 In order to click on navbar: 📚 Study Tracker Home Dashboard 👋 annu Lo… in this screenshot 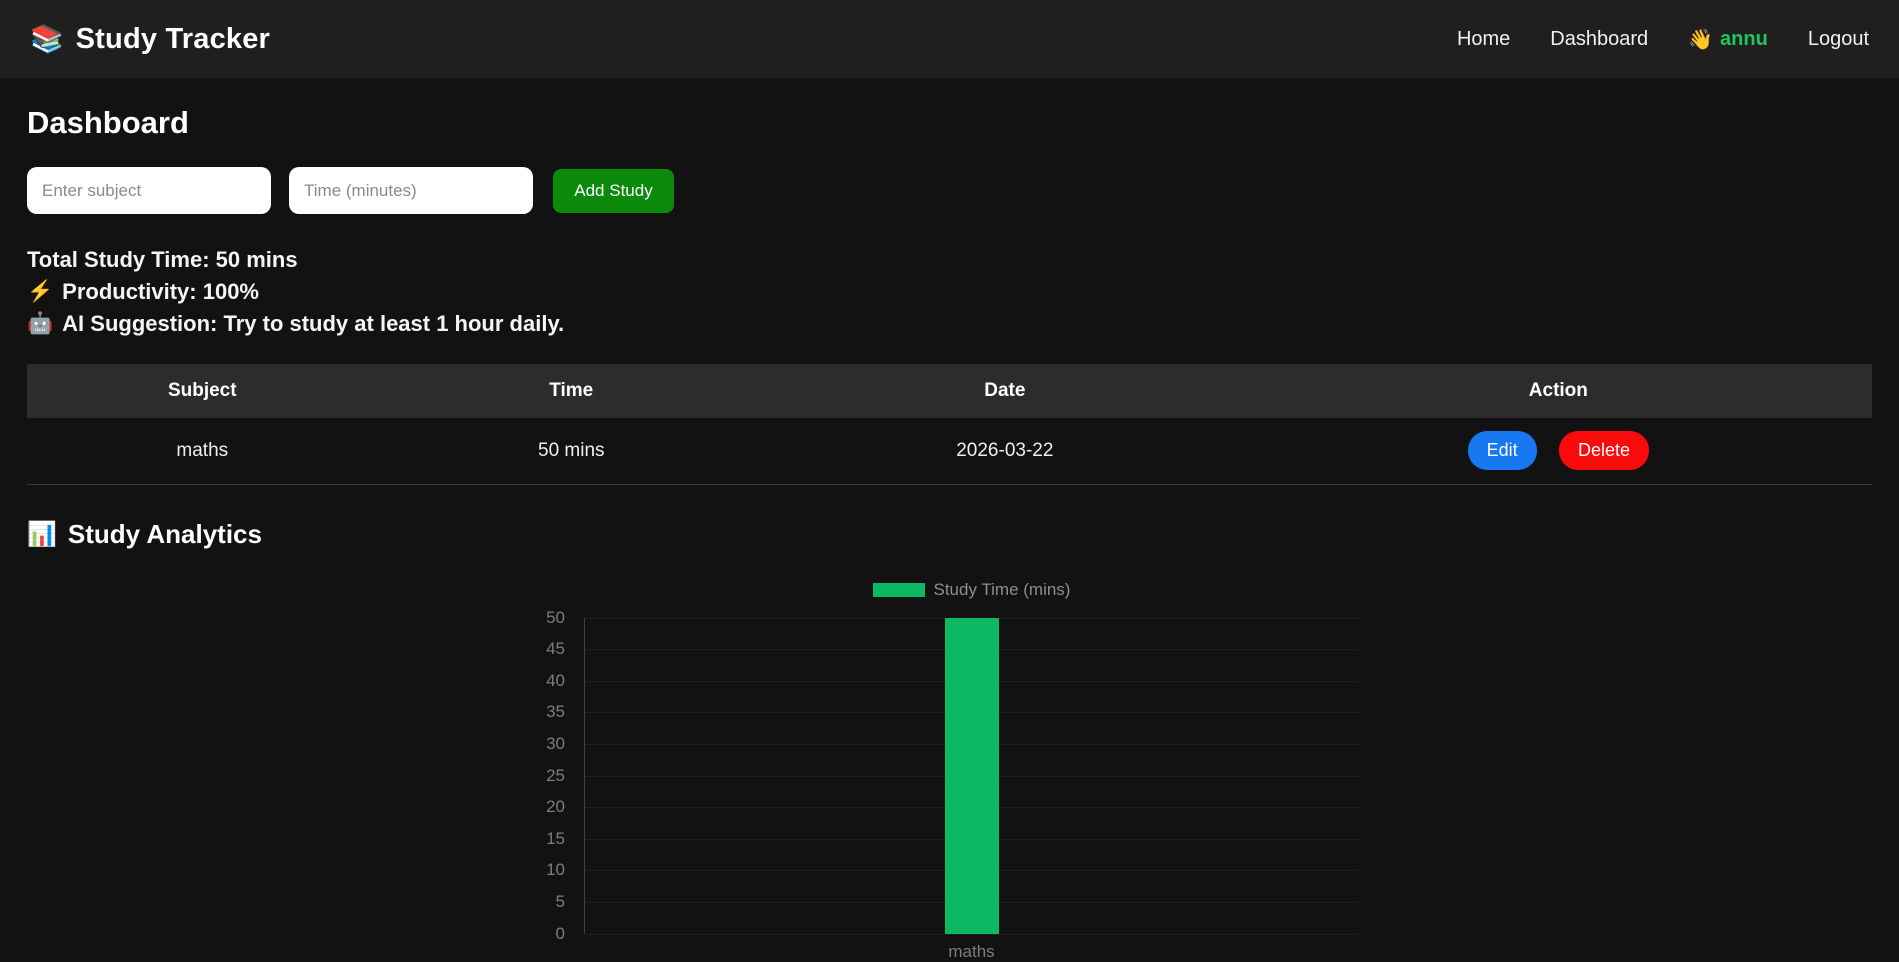, I will do `click(949, 39)`.